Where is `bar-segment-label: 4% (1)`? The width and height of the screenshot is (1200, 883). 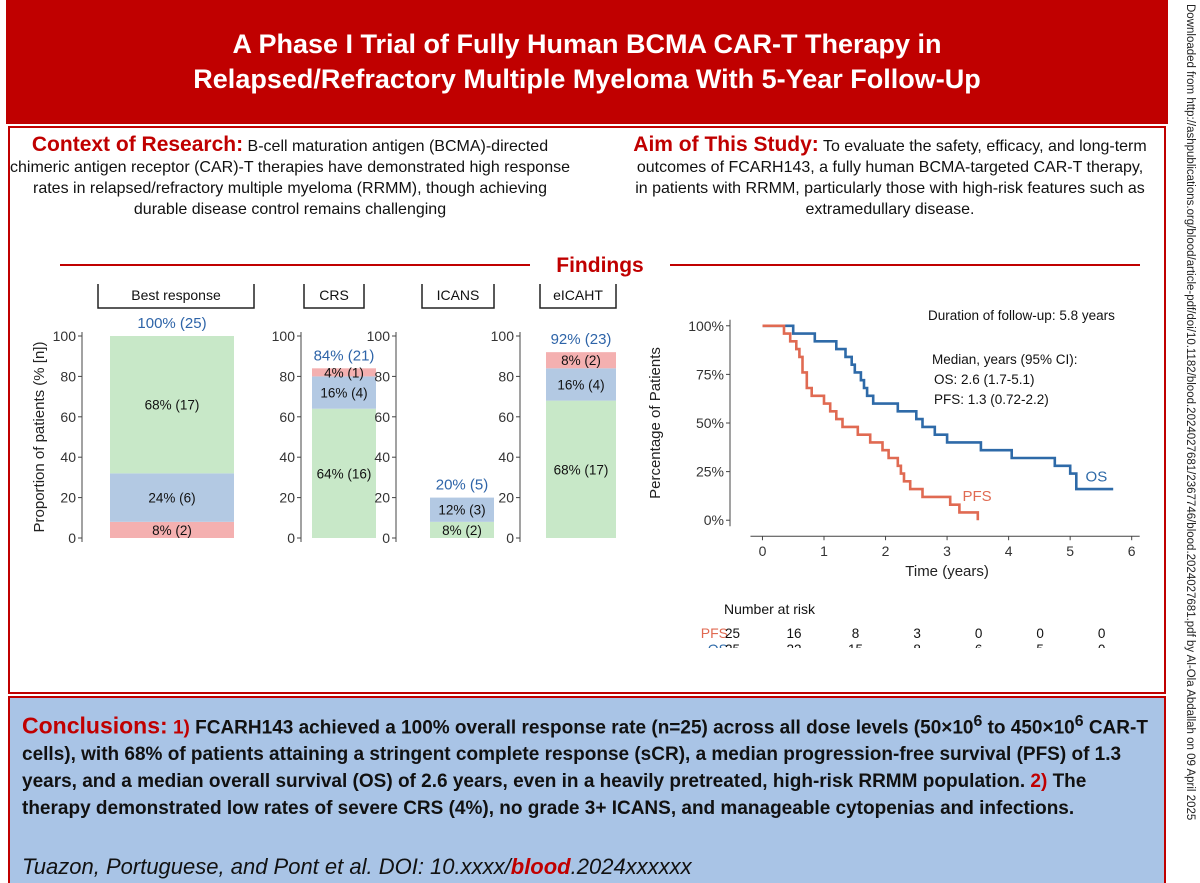
bar-segment-label: 4% (1) is located at coordinates (344, 372).